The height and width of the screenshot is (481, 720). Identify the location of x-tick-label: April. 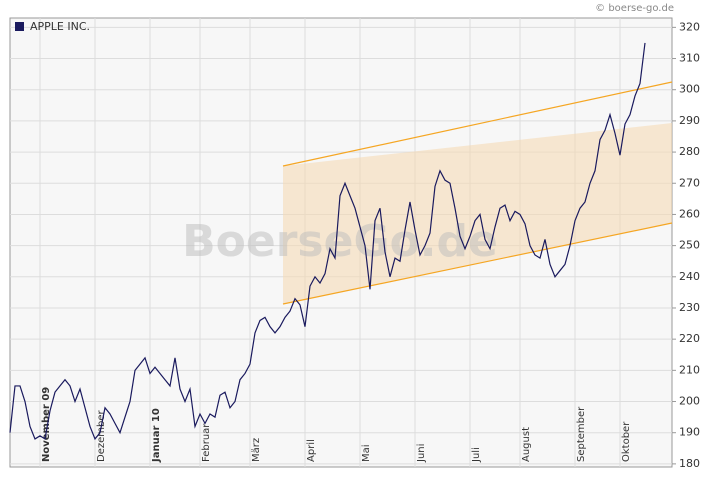
(311, 450).